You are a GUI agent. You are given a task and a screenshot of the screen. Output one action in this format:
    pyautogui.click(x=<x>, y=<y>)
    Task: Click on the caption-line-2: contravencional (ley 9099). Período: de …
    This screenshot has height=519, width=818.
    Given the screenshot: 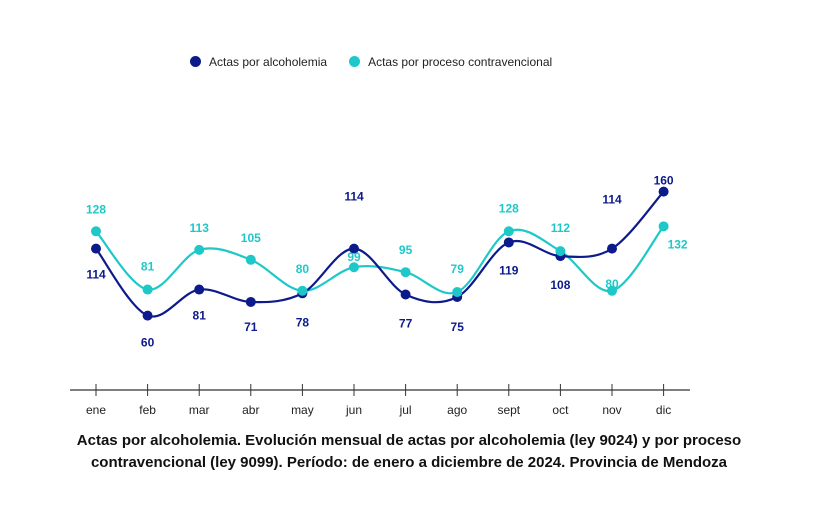 What is the action you would take?
    pyautogui.click(x=409, y=462)
    